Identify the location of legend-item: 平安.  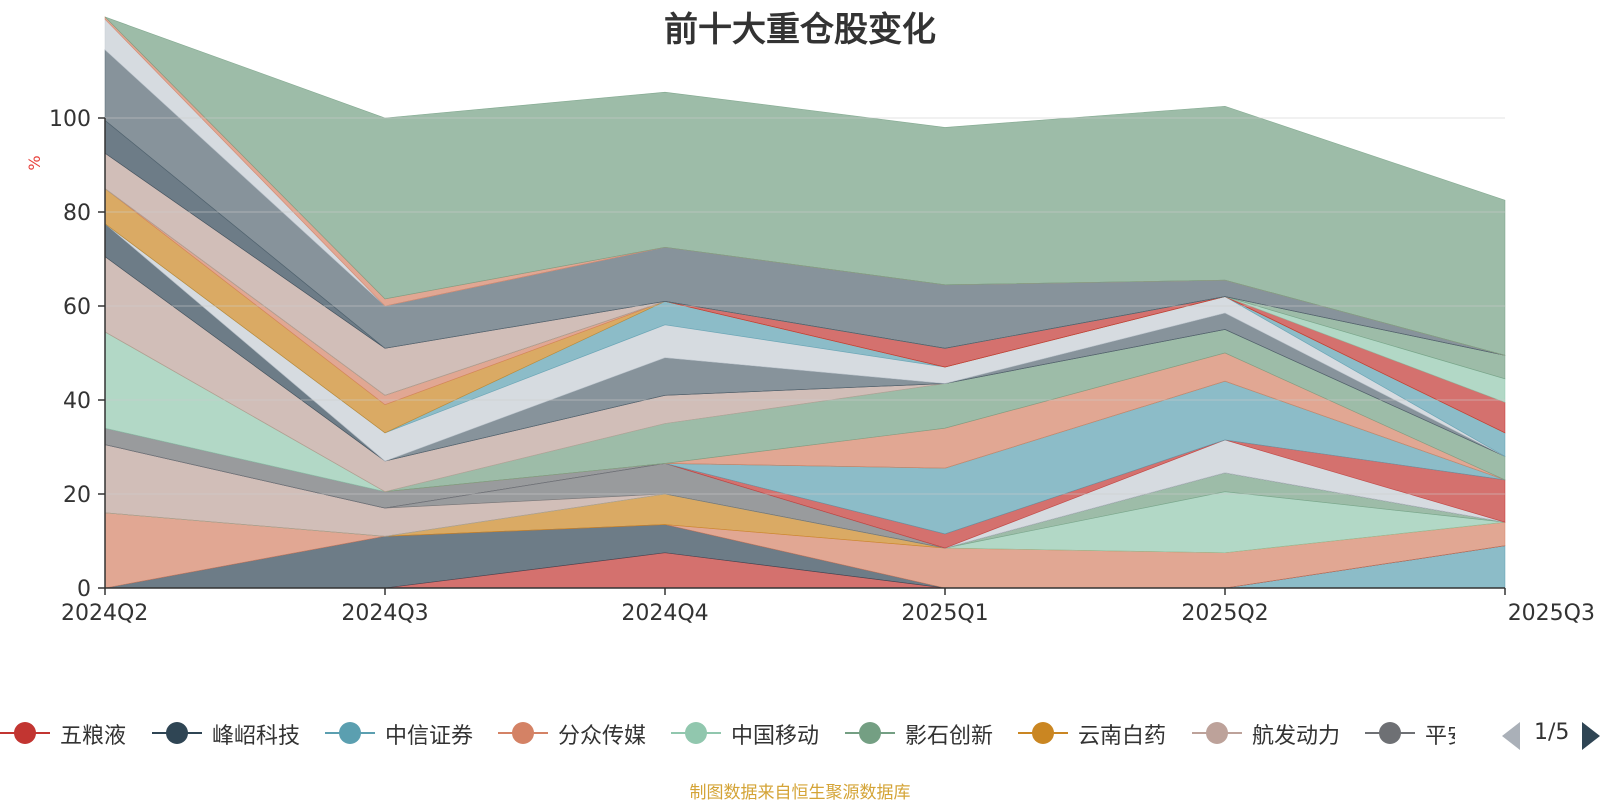
(1410, 733).